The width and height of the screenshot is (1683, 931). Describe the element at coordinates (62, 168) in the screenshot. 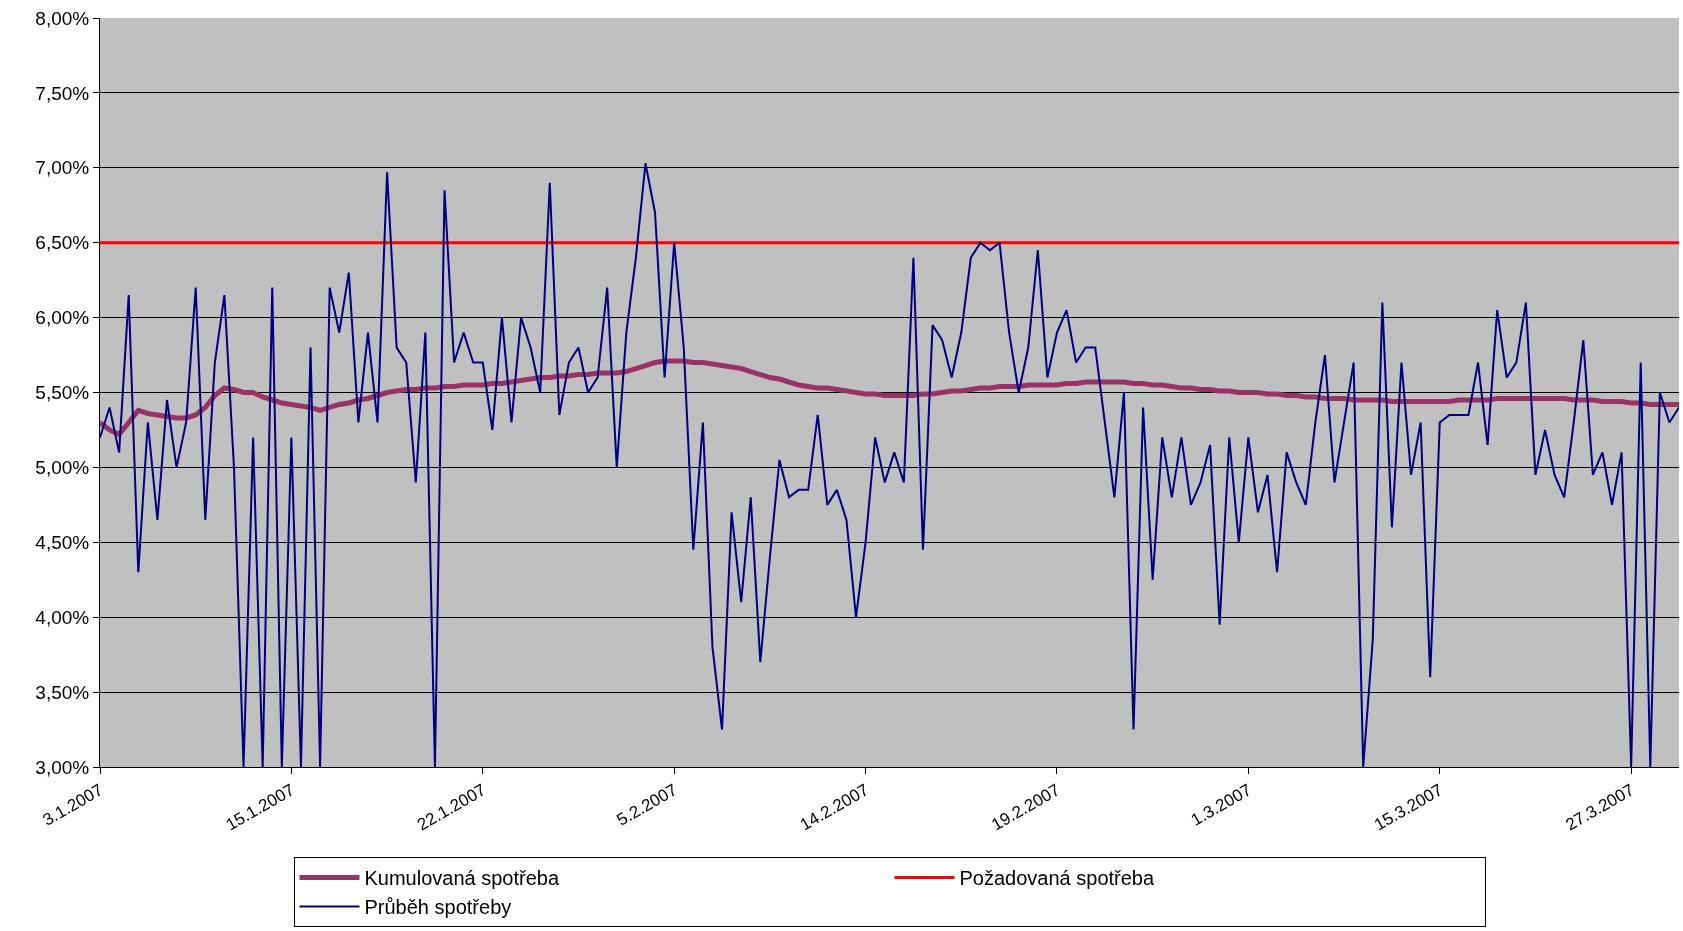

I see `y-tick-label: 7,00%` at that location.